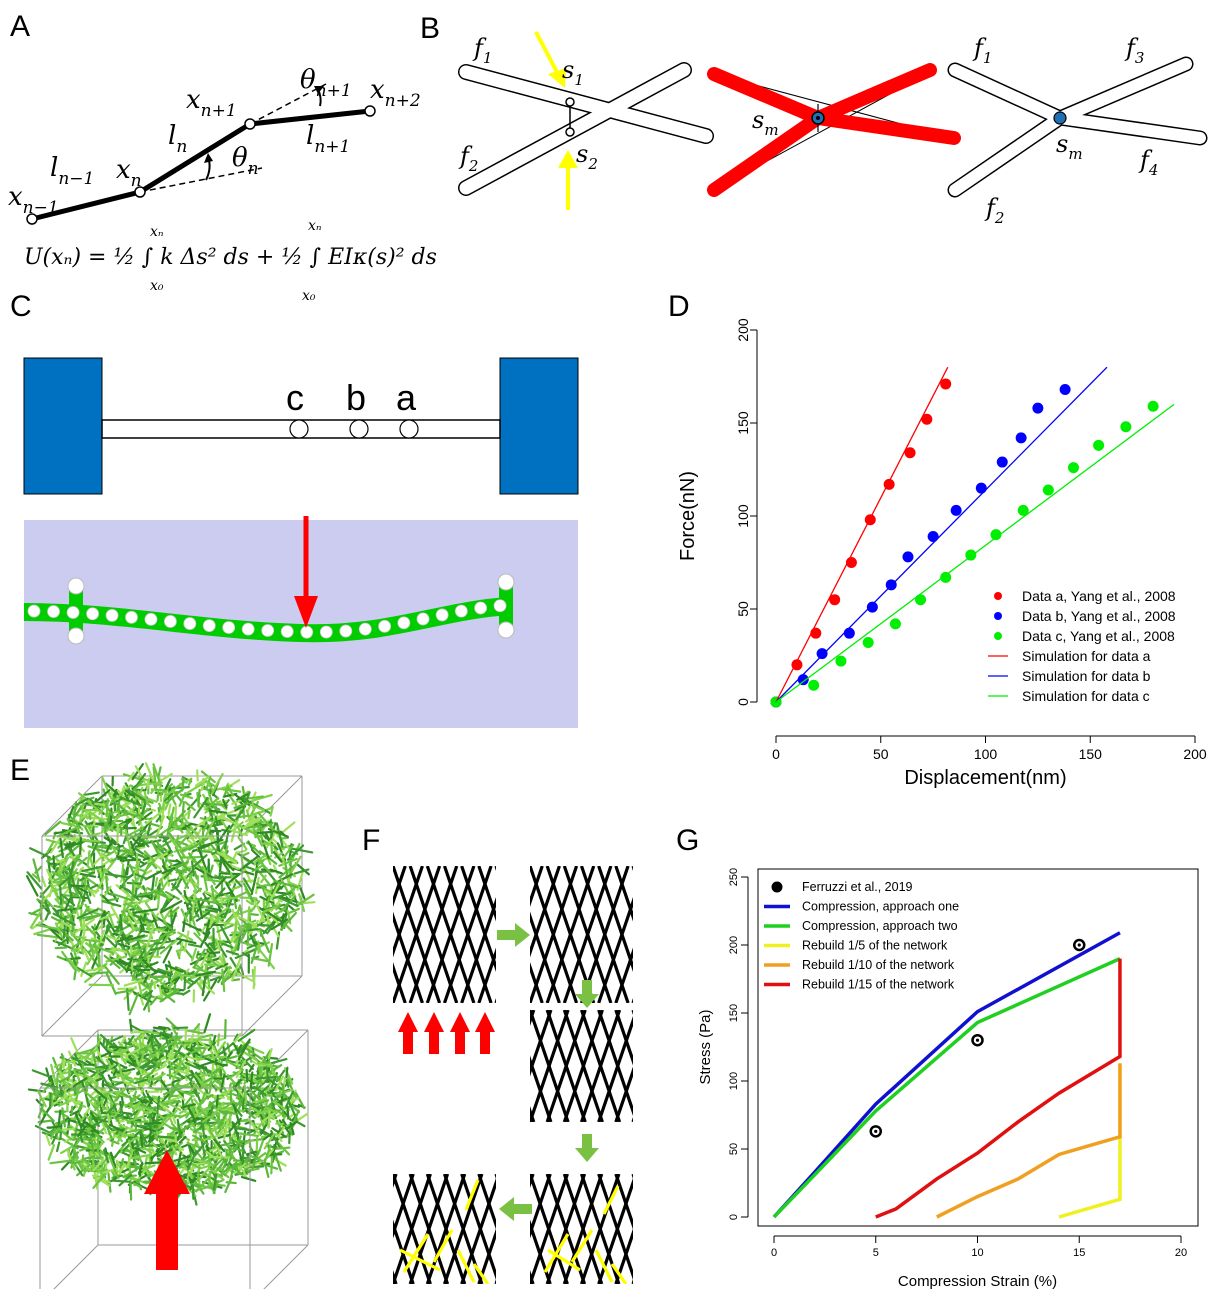 Image resolution: width=1209 pixels, height=1289 pixels. Describe the element at coordinates (570, 132) in the screenshot. I see `point-s2` at that location.